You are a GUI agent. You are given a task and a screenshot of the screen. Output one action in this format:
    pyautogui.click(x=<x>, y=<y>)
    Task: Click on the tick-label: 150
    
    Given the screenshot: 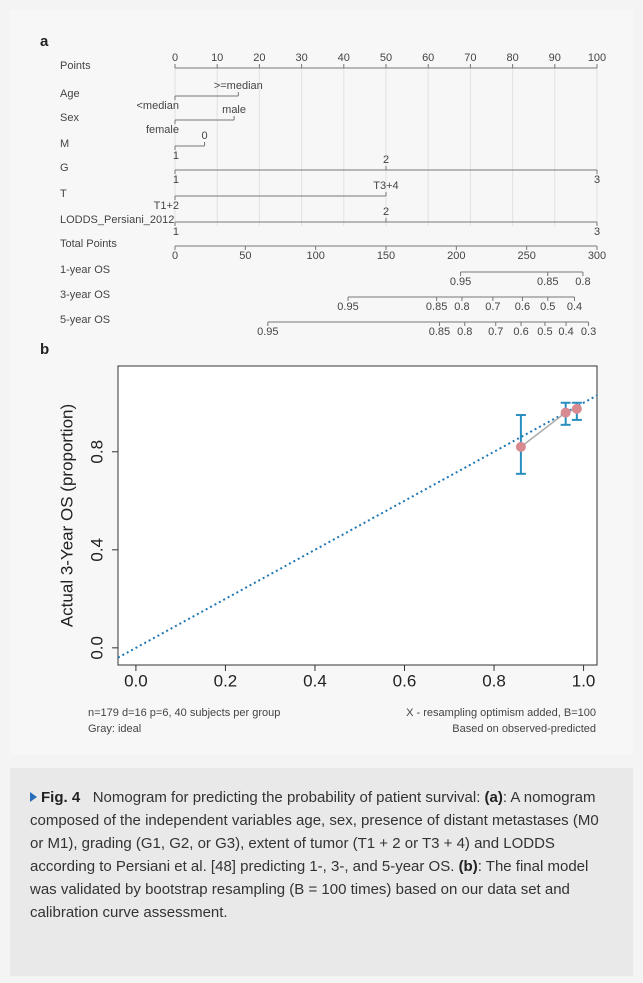 What is the action you would take?
    pyautogui.click(x=386, y=256)
    